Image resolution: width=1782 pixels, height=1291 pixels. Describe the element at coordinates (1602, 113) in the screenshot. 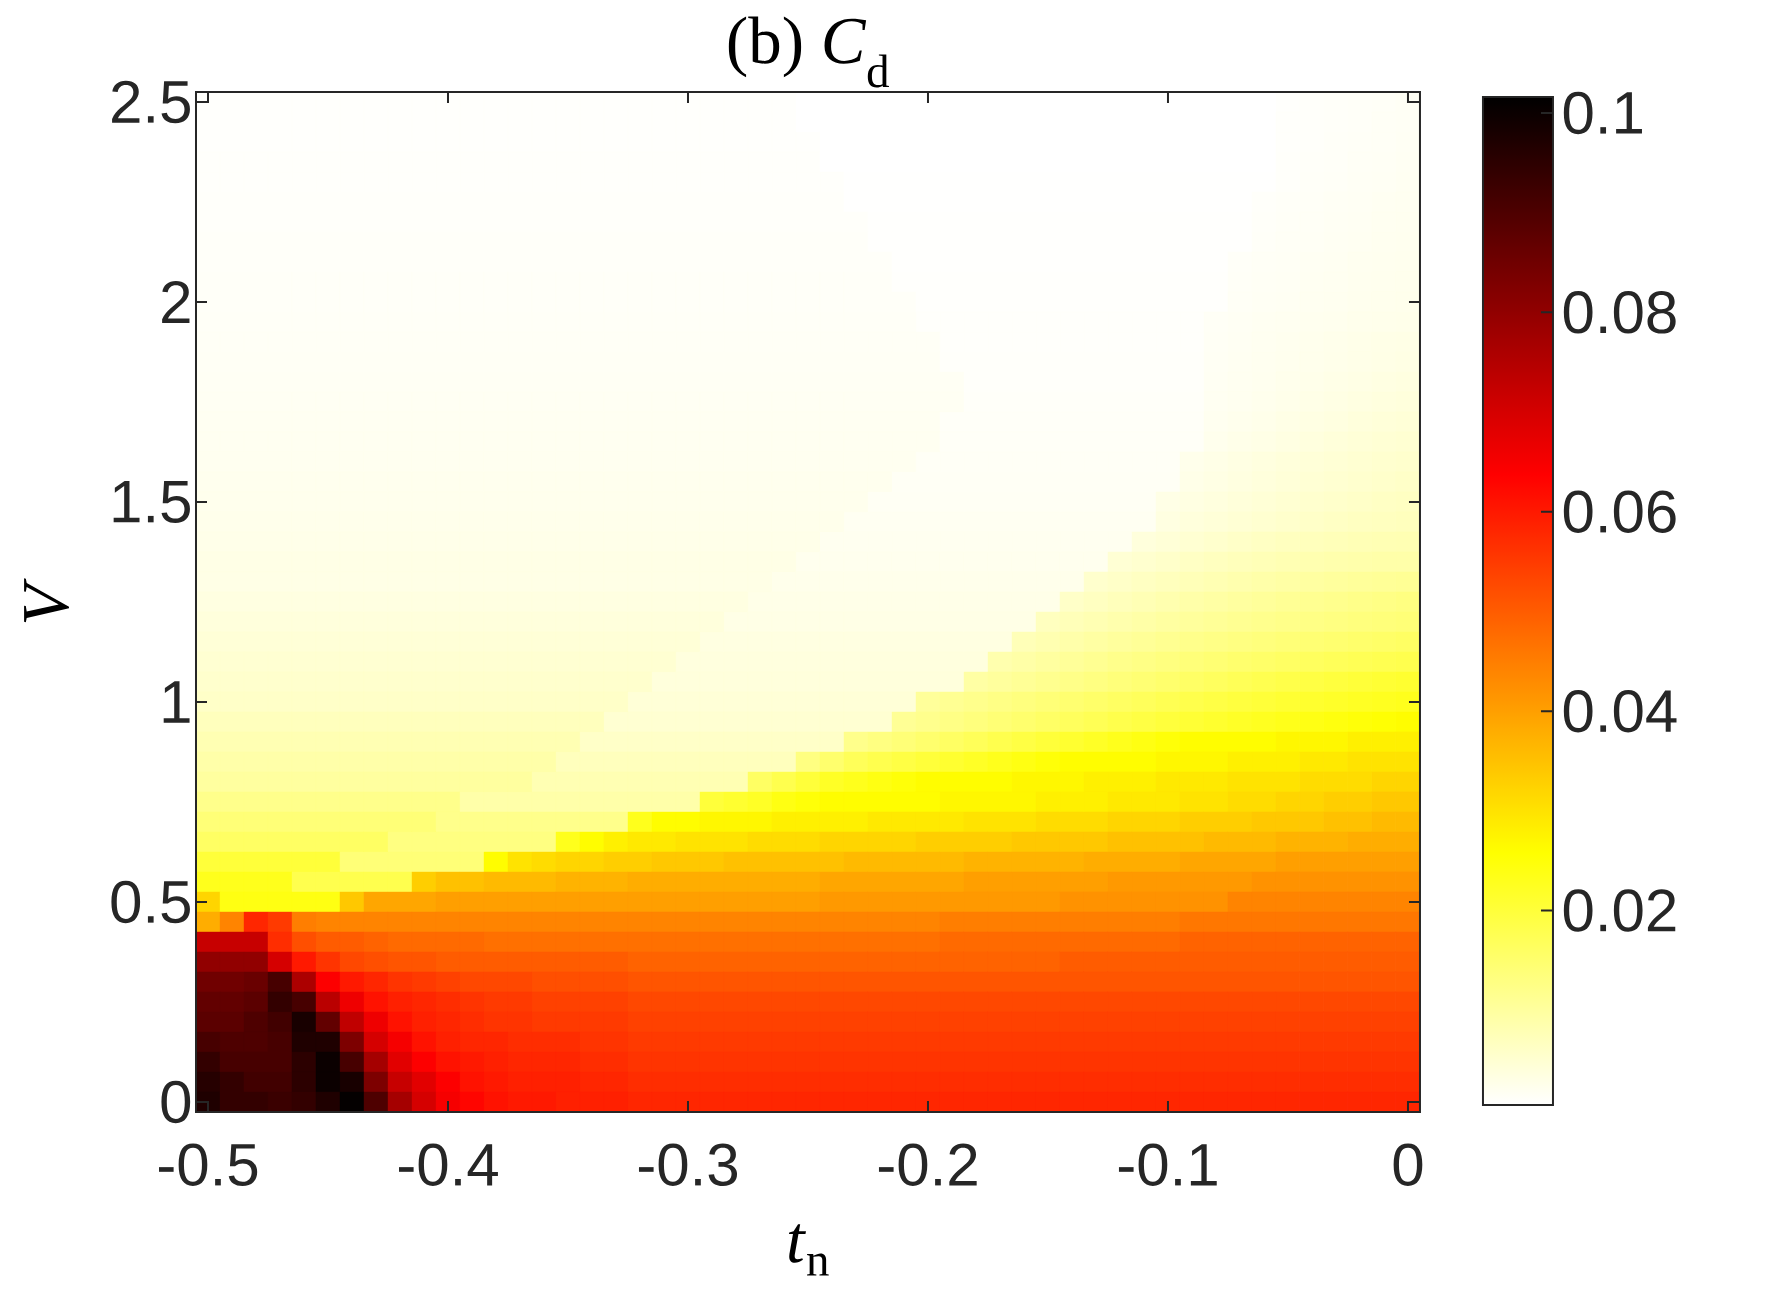

I see `color-bar-label: 0.1` at that location.